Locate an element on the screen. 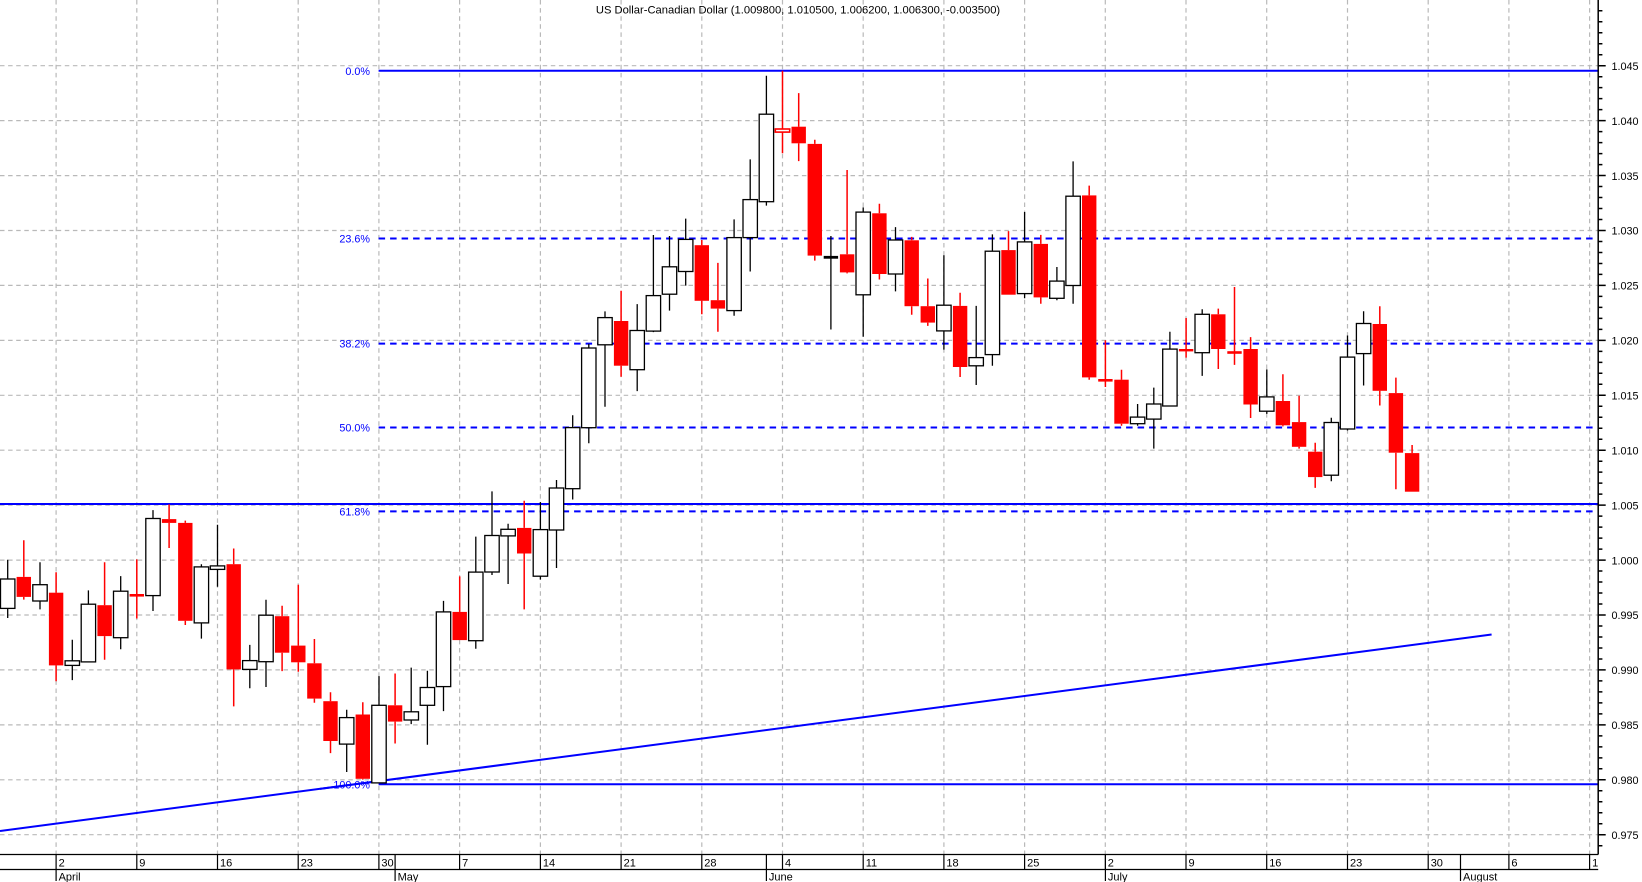 This screenshot has width=1642, height=882. svg-text: 1.025 is located at coordinates (1625, 287).